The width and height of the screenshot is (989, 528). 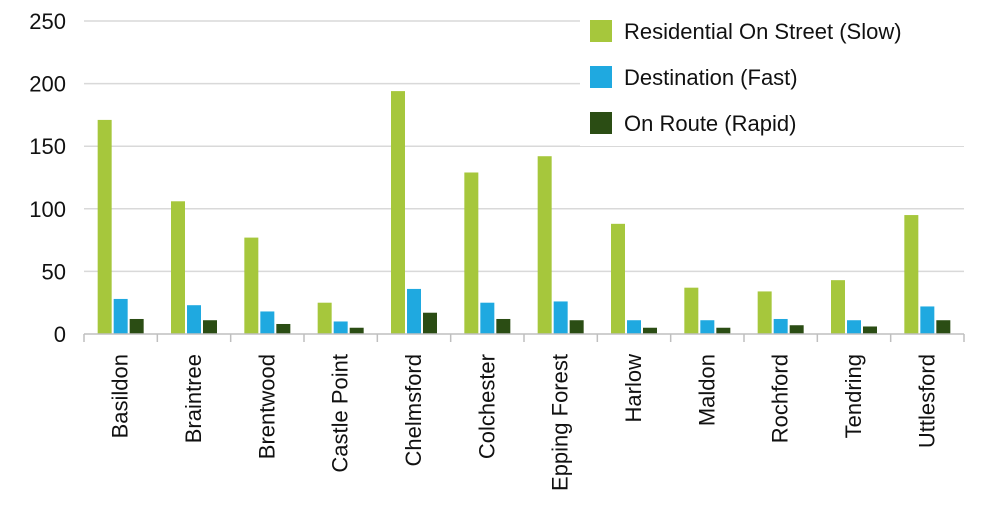 I want to click on category-label: Tendring, so click(x=853, y=396).